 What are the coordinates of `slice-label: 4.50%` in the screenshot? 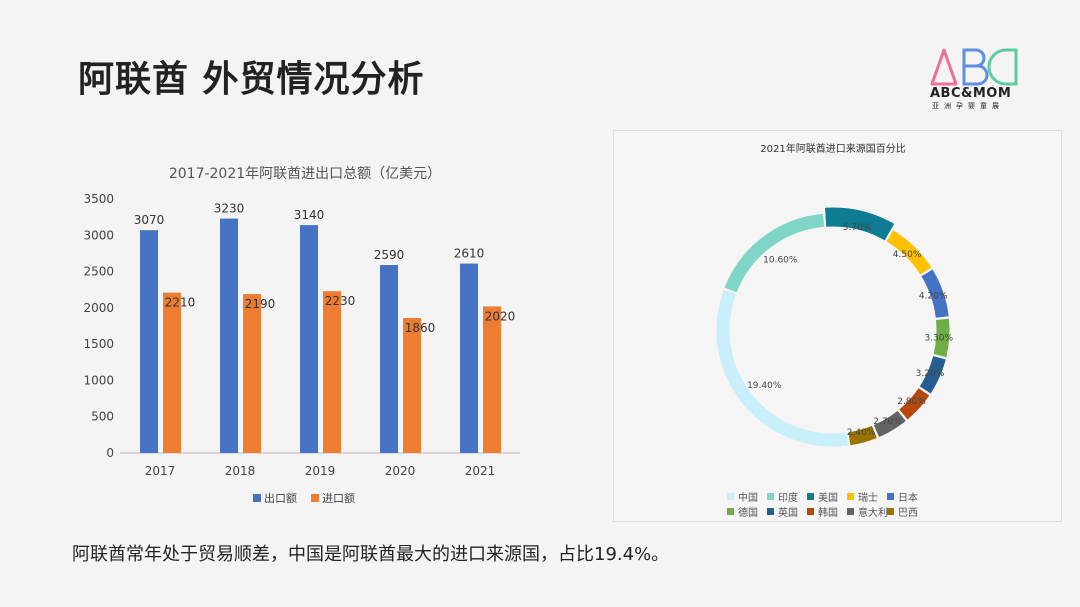 It's located at (907, 255).